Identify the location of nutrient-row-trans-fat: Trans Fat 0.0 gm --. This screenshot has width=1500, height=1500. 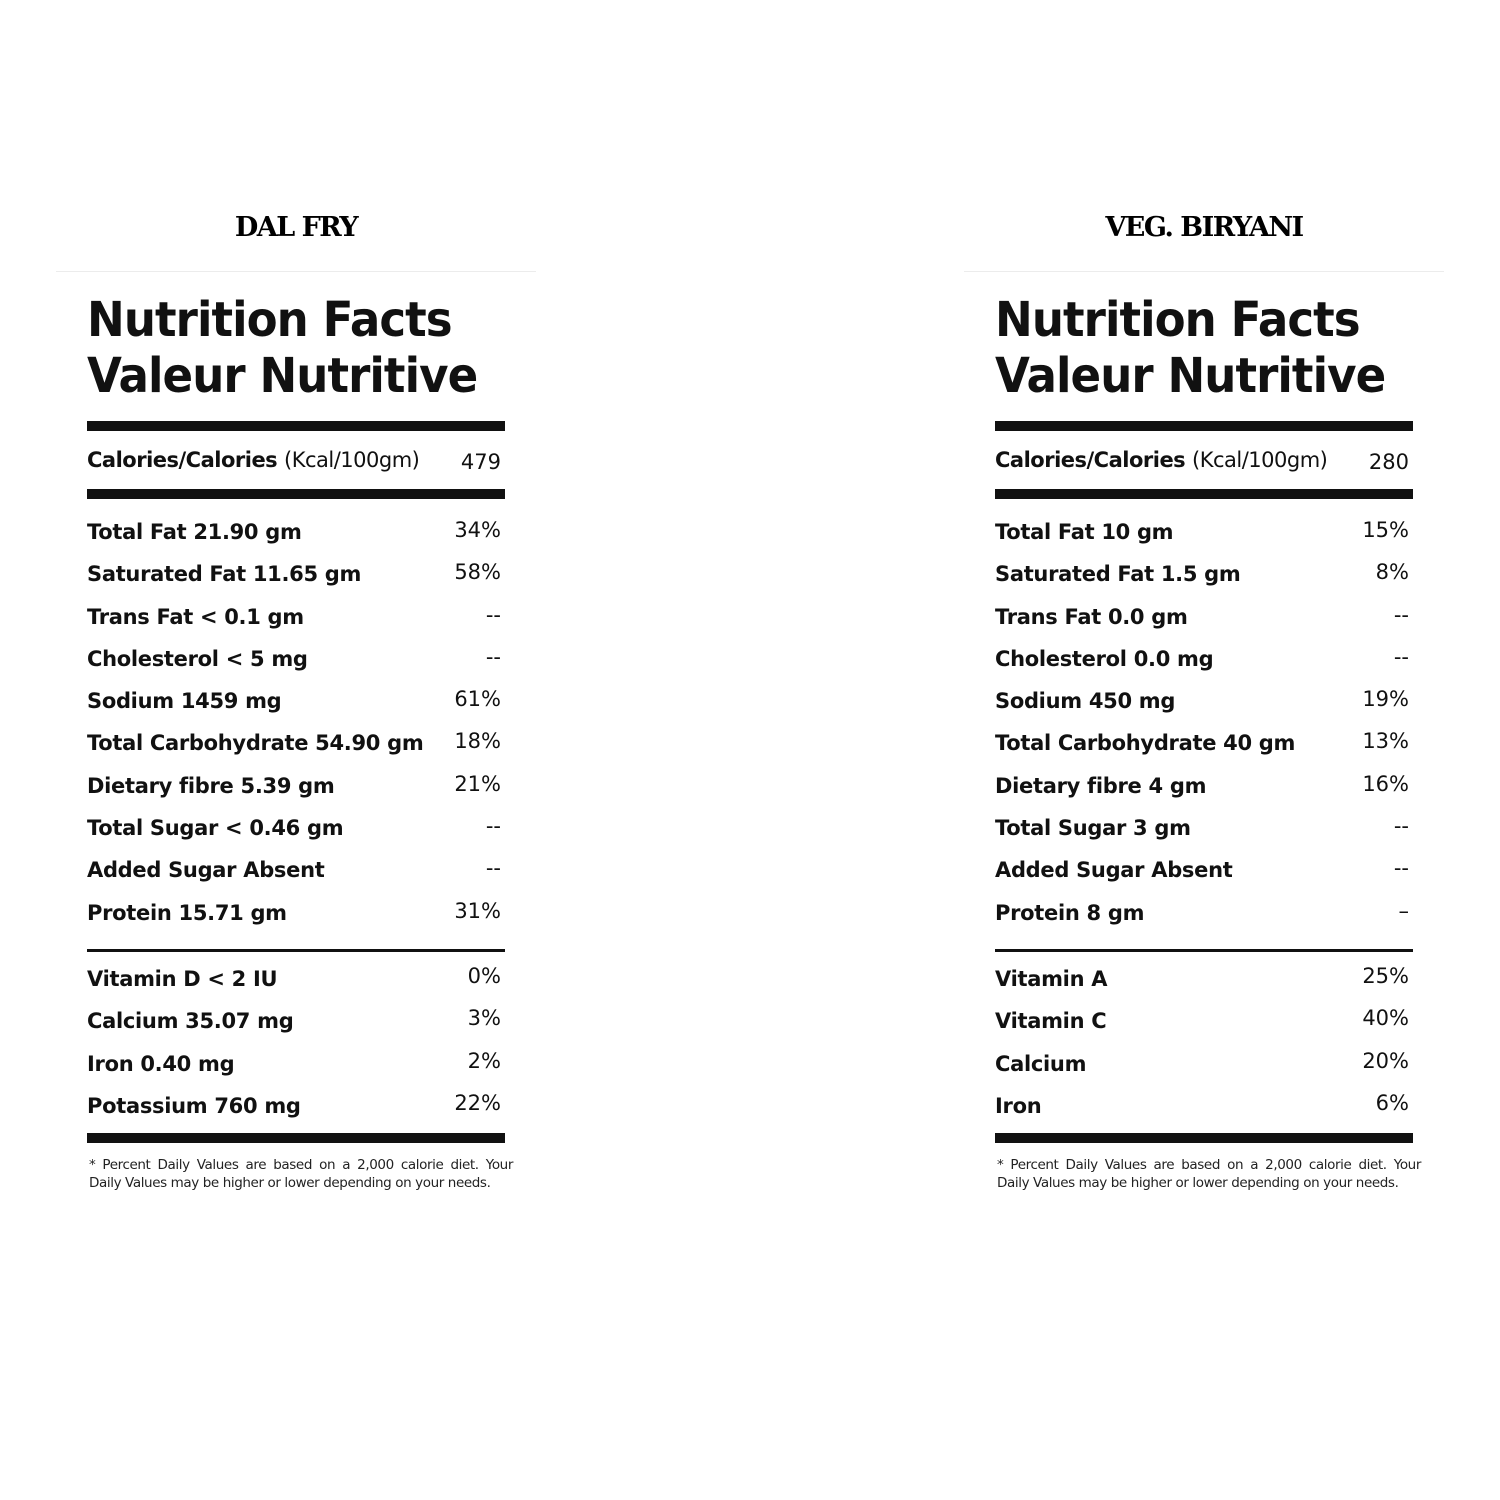
(1204, 625).